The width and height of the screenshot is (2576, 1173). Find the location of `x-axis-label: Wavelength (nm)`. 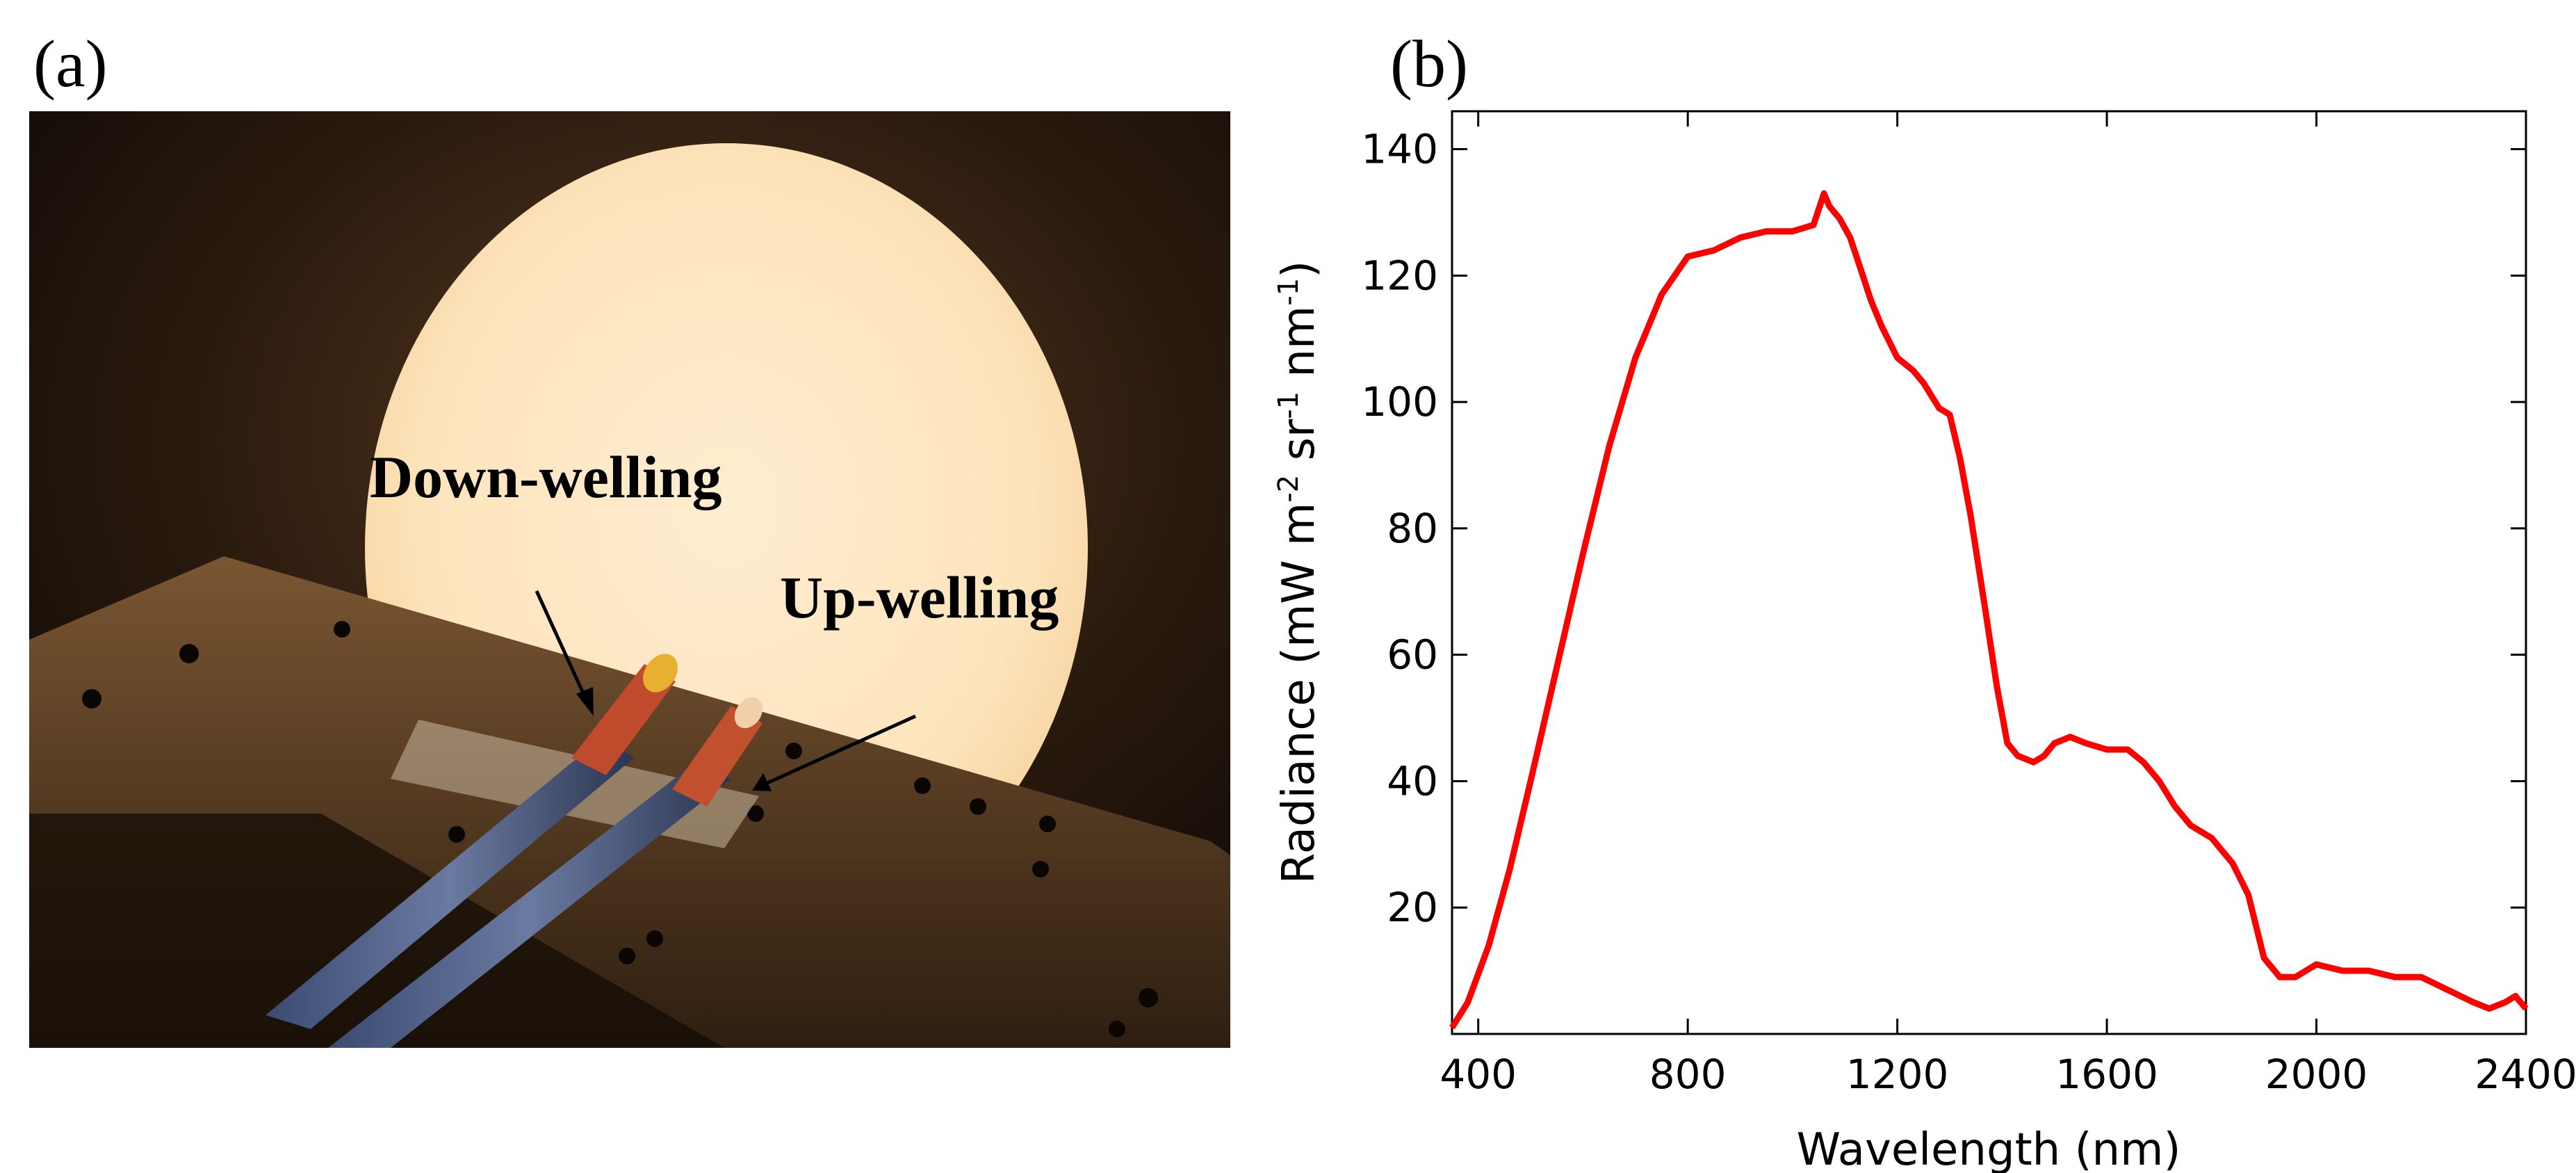

x-axis-label: Wavelength (nm) is located at coordinates (1989, 1148).